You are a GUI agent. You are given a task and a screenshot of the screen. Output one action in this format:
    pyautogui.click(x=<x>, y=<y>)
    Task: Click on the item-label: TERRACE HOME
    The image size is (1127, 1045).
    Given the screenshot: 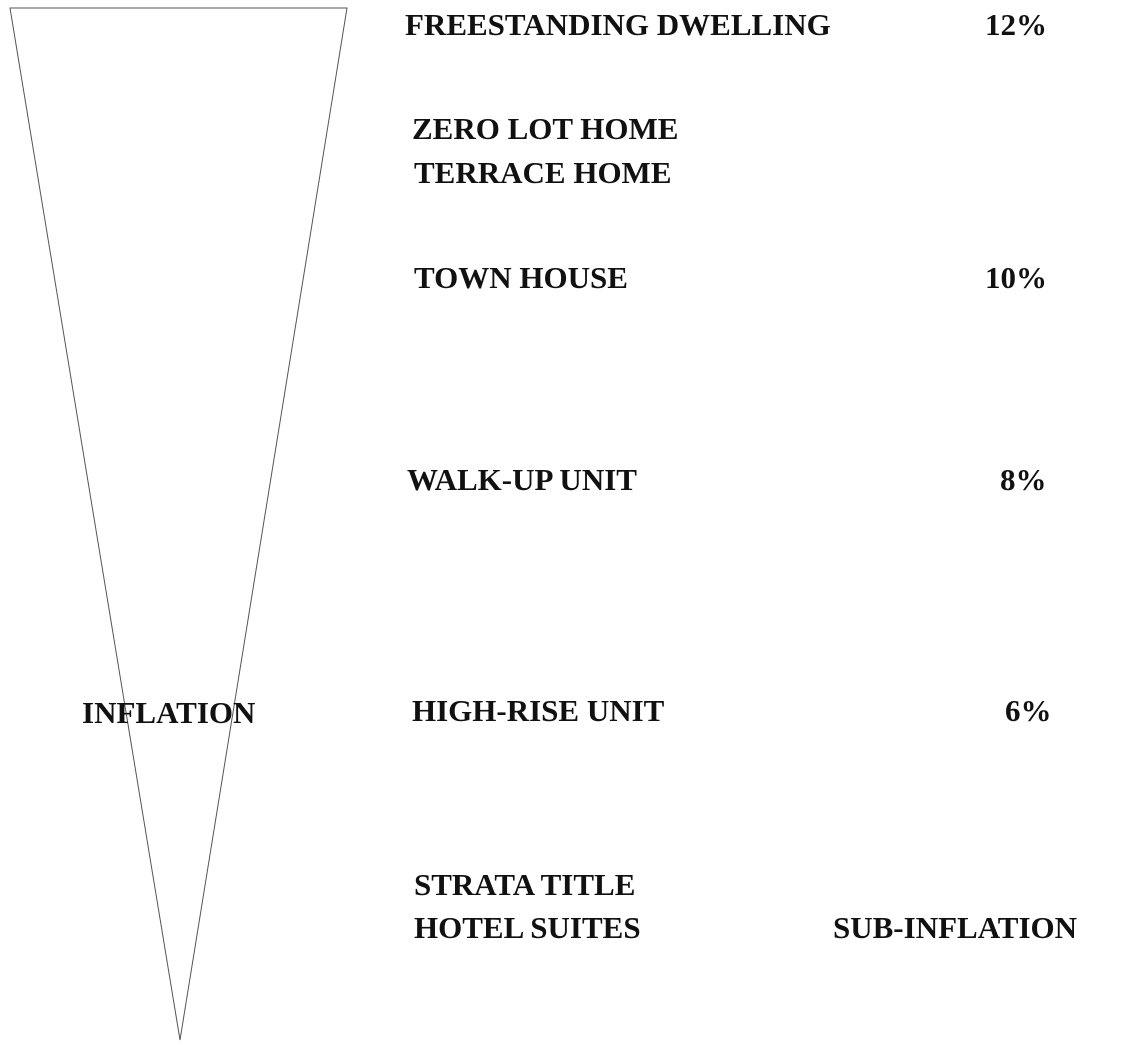 What is the action you would take?
    pyautogui.click(x=543, y=172)
    